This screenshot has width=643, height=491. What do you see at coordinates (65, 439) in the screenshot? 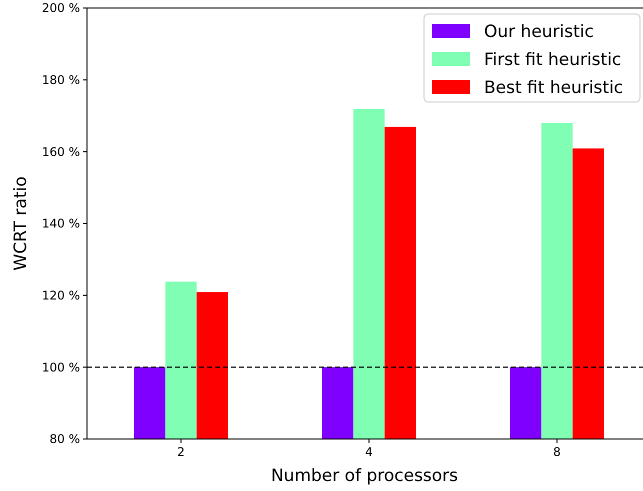
I see `y-tick-label: 80 %` at bounding box center [65, 439].